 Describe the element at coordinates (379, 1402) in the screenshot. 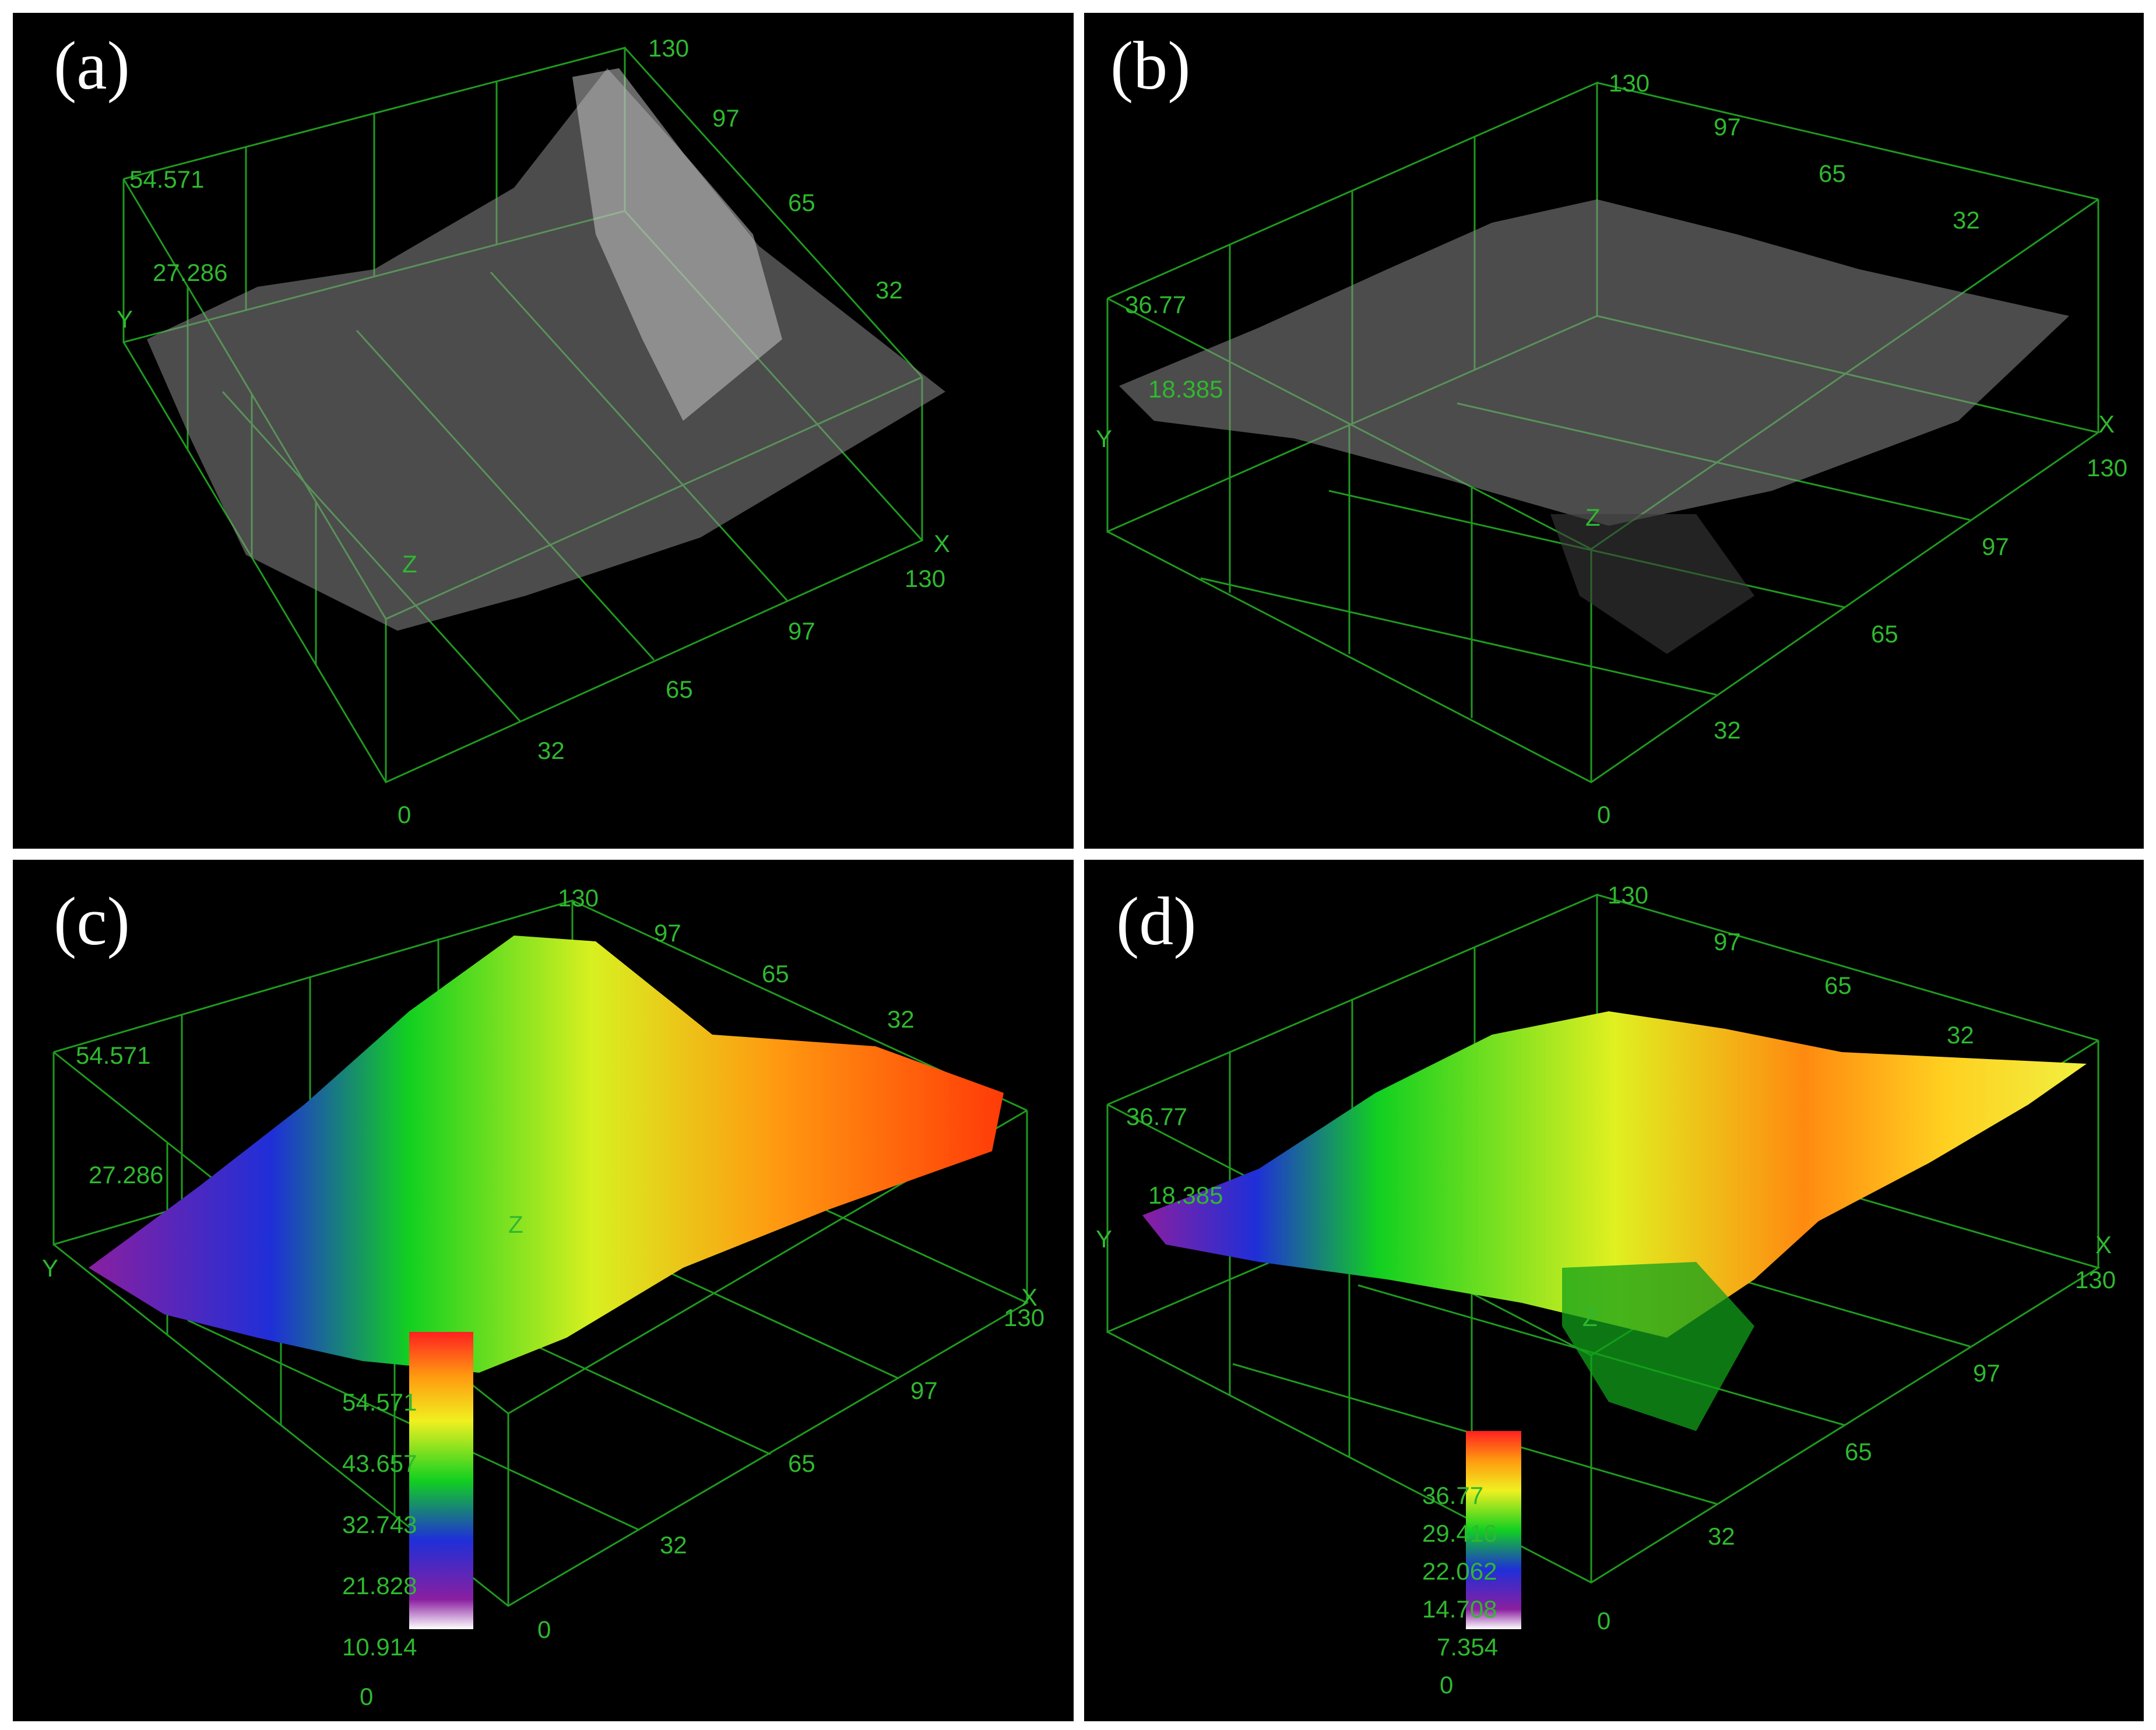

I see `colorbar-tick-0: 54.571` at that location.